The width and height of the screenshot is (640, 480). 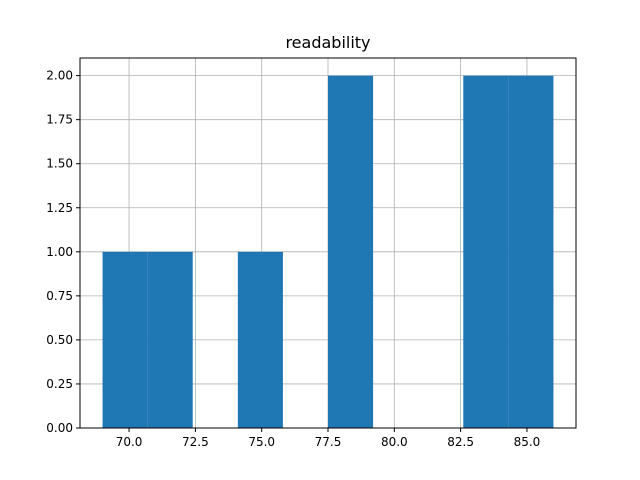 What do you see at coordinates (59, 252) in the screenshot?
I see `y-tick-label: 1.00` at bounding box center [59, 252].